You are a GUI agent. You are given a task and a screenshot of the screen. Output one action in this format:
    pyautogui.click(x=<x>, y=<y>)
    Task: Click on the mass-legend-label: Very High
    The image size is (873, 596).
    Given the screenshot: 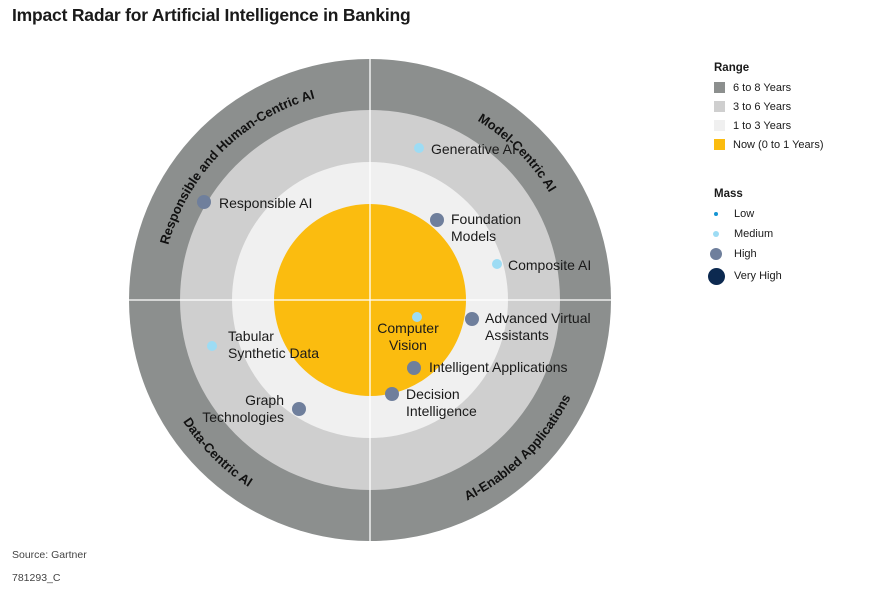 What is the action you would take?
    pyautogui.click(x=758, y=276)
    